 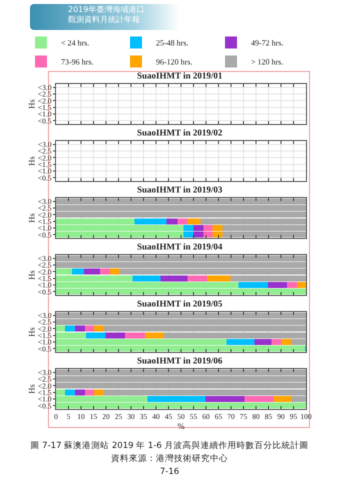 What do you see at coordinates (179, 246) in the screenshot?
I see `chart-title: SuaoIHMT in 2019/04` at bounding box center [179, 246].